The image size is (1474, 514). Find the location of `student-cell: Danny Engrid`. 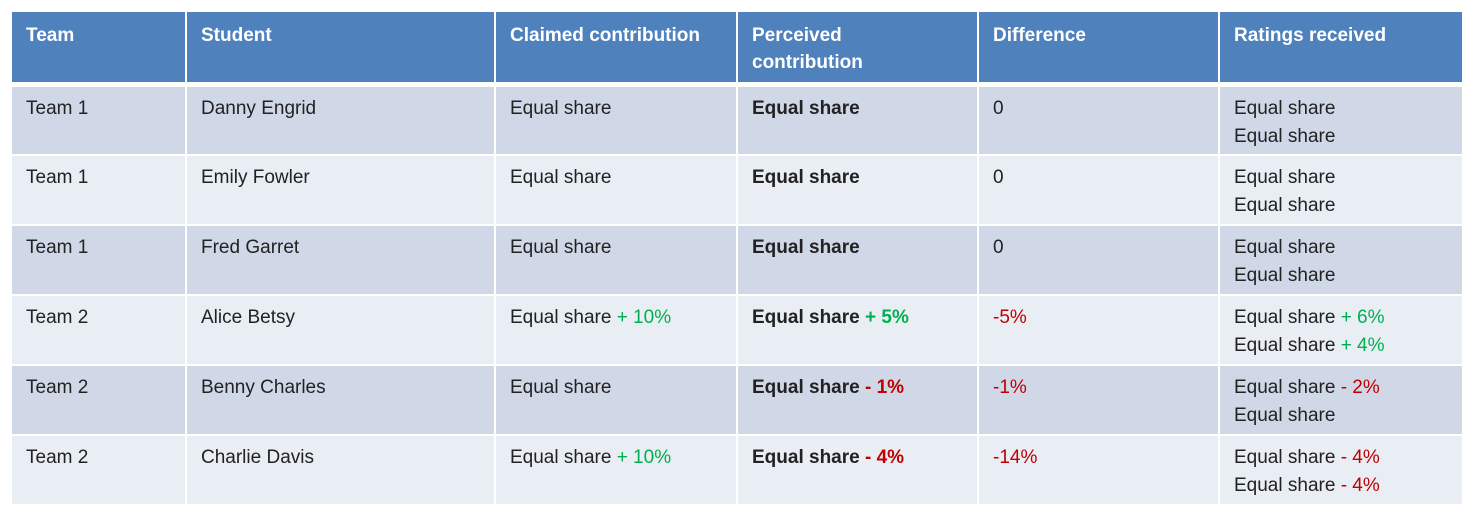

student-cell: Danny Engrid is located at coordinates (341, 120).